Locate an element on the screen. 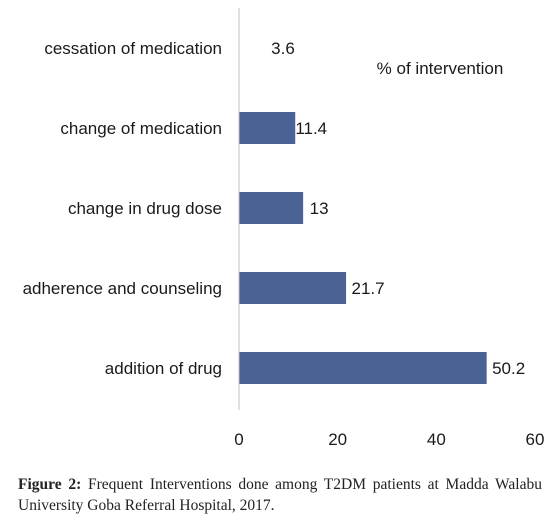 The height and width of the screenshot is (526, 556). data-label: 21.7 is located at coordinates (368, 288).